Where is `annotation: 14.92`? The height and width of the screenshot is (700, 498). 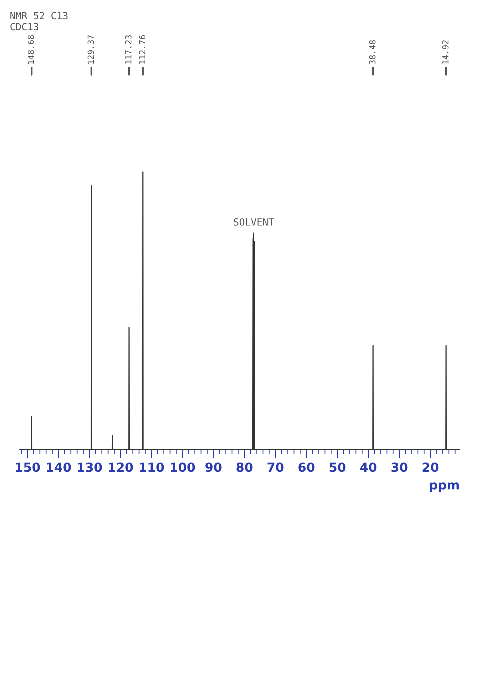
annotation: 14.92 is located at coordinates (445, 52).